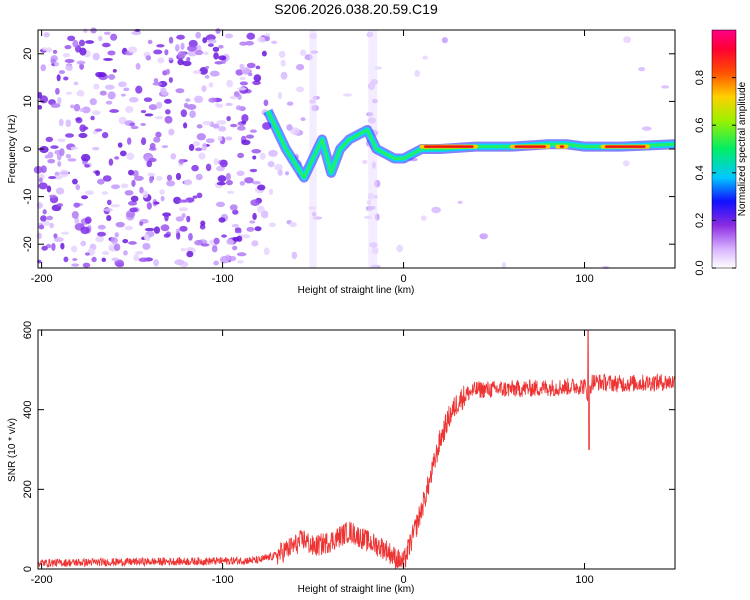 This screenshot has width=750, height=600. I want to click on y-tick-label: 20, so click(28, 54).